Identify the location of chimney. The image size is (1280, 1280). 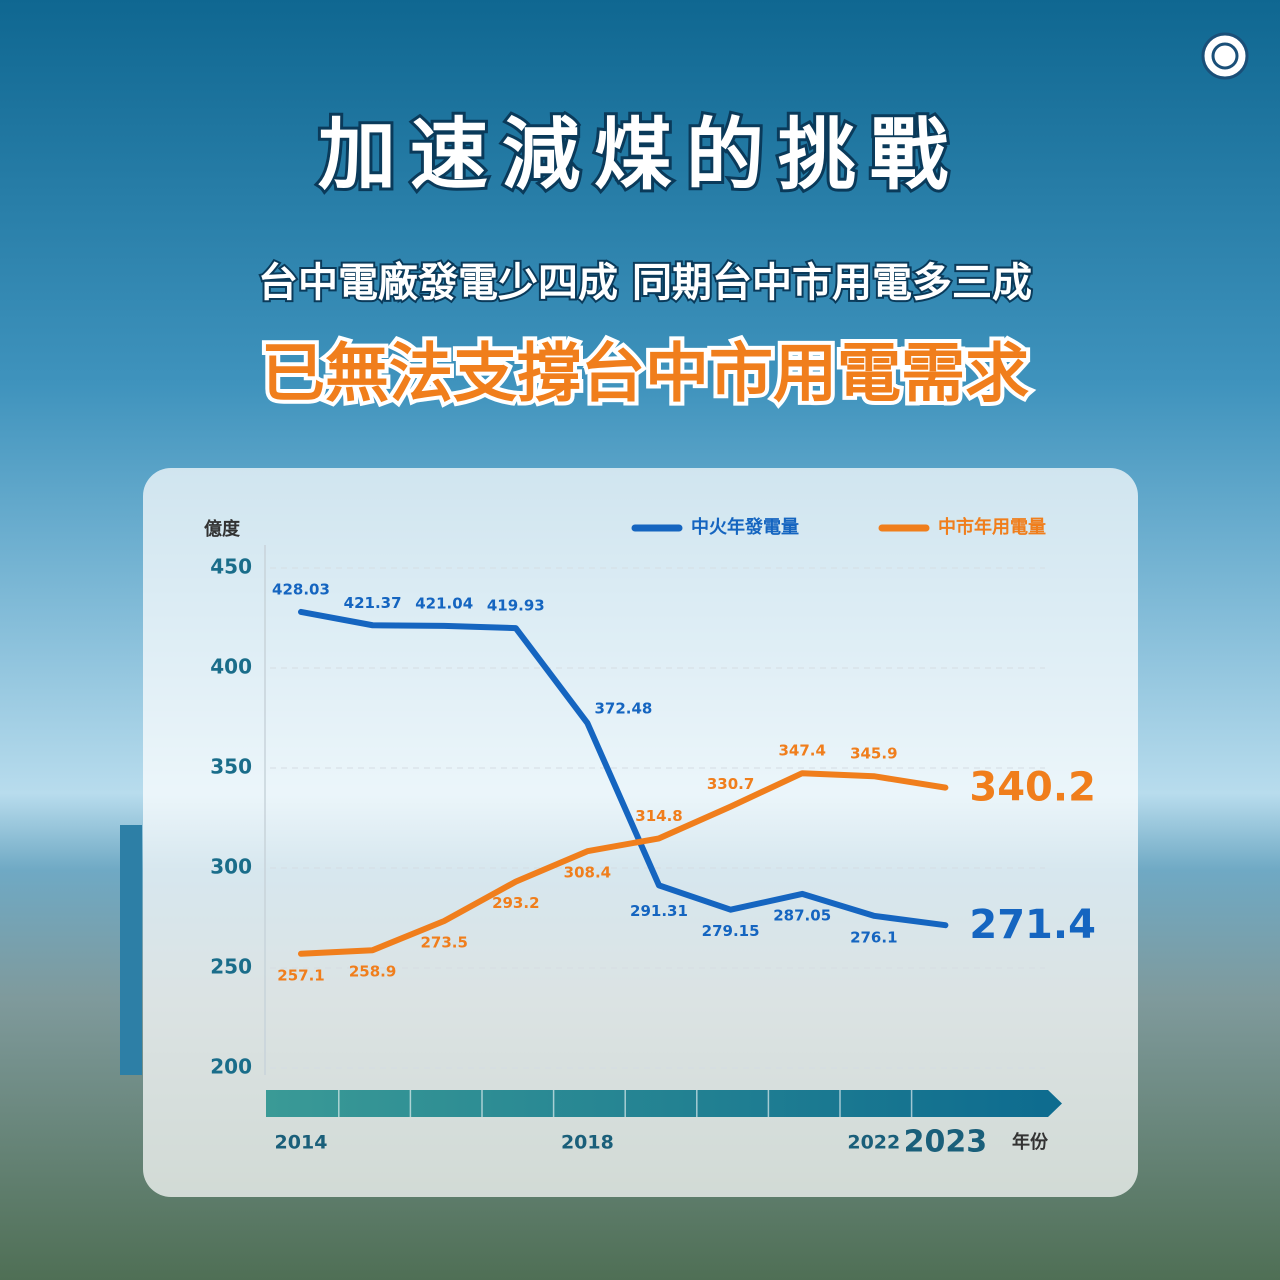
(131, 950).